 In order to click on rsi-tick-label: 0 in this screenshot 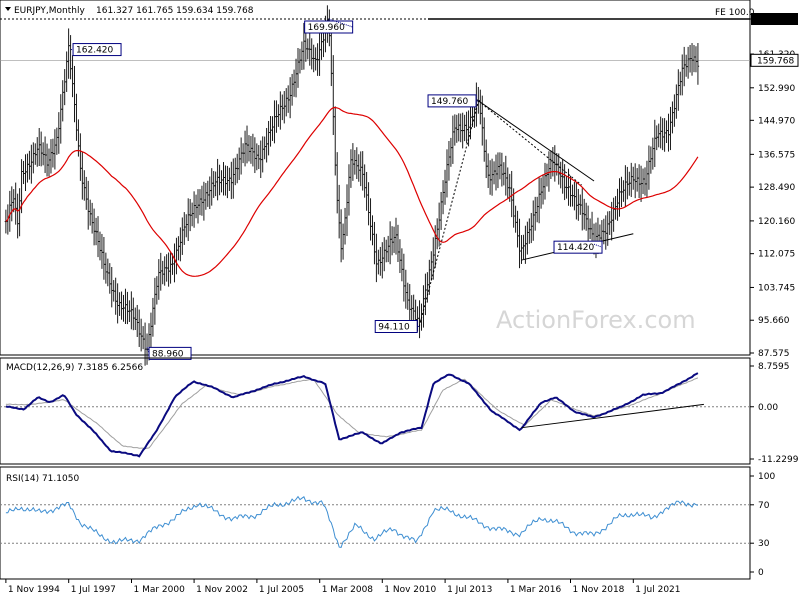, I will do `click(761, 573)`.